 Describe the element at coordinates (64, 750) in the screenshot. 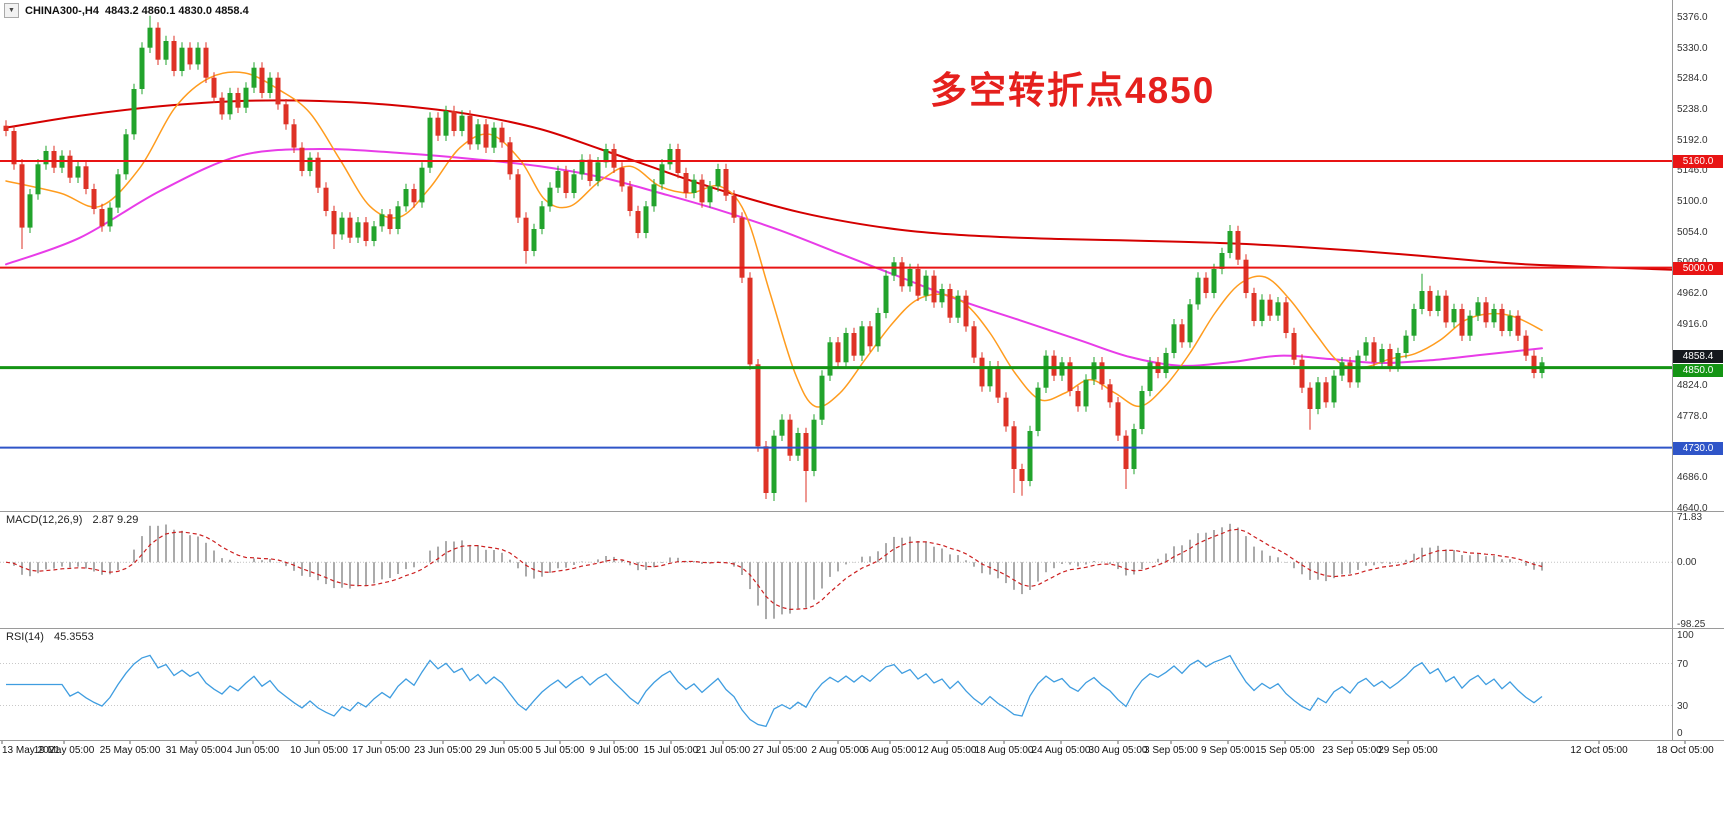

I see `date-label: 19 May 05:00` at that location.